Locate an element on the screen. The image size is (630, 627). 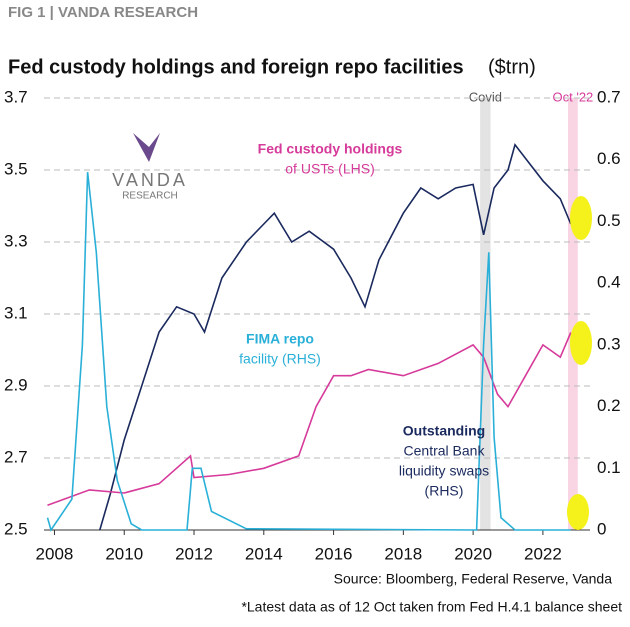
x-tick-label: 2010 is located at coordinates (124, 553).